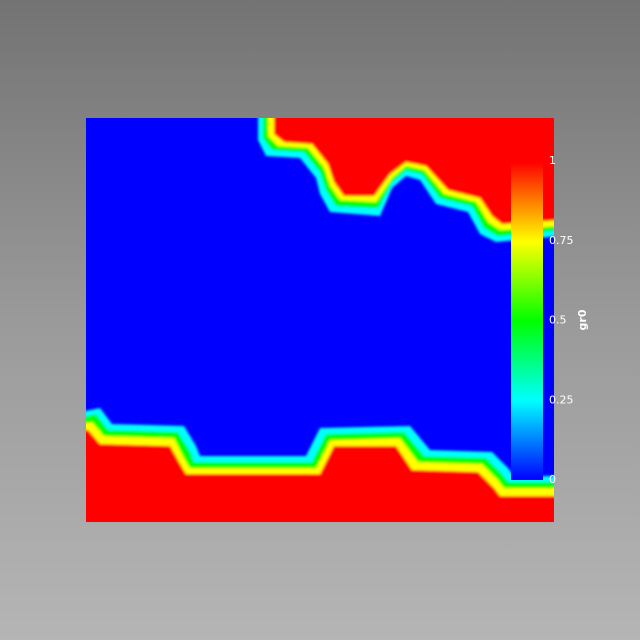 The height and width of the screenshot is (640, 640). Describe the element at coordinates (582, 319) in the screenshot. I see `colorbar-title: gr0` at that location.